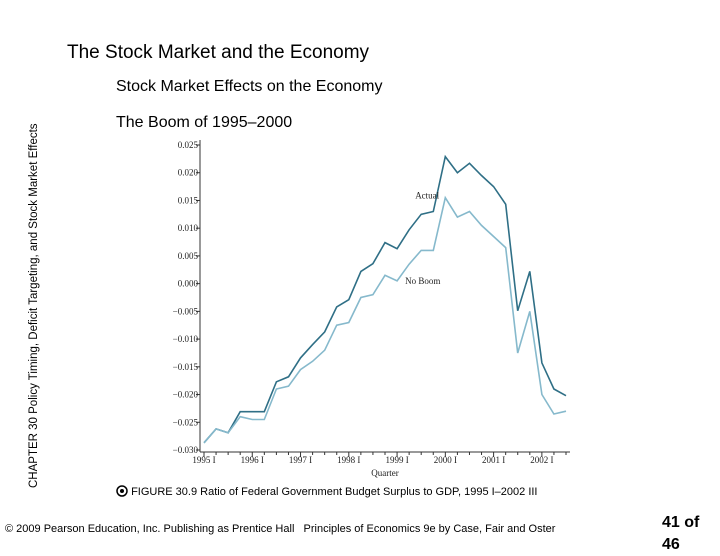 This screenshot has width=720, height=556. Describe the element at coordinates (186, 339) in the screenshot. I see `y-tick-label: −0.010` at that location.